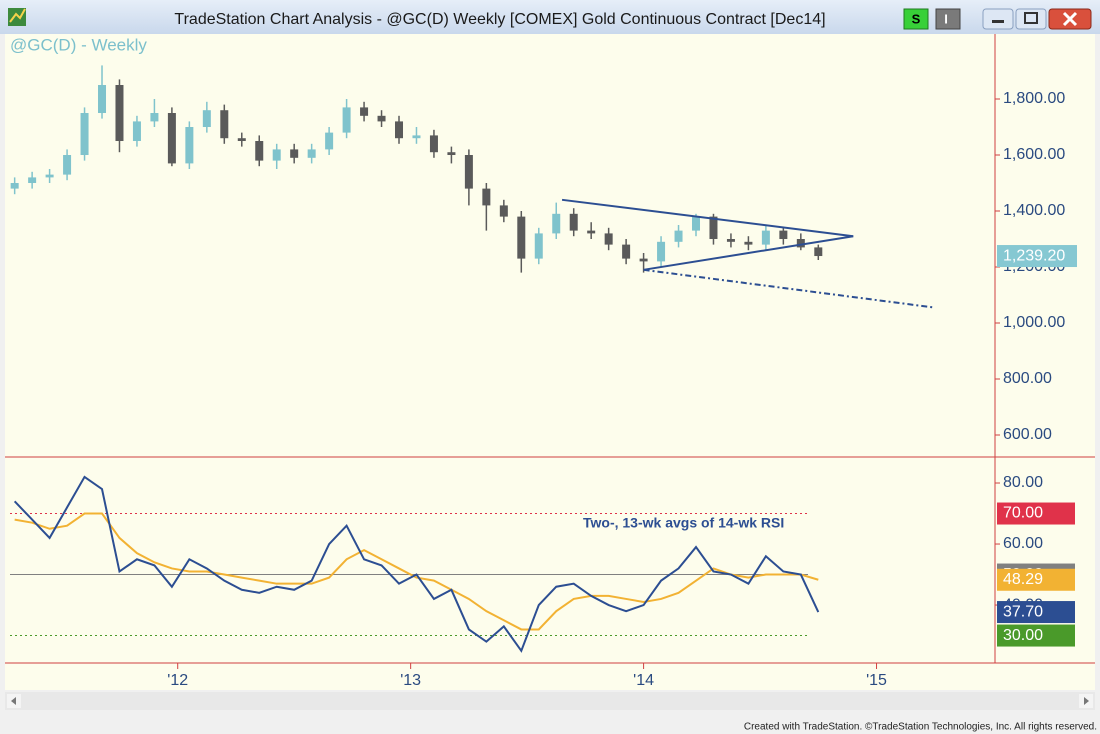 Image resolution: width=1100 pixels, height=734 pixels. What do you see at coordinates (643, 680) in the screenshot?
I see `x-tick-label: '14` at bounding box center [643, 680].